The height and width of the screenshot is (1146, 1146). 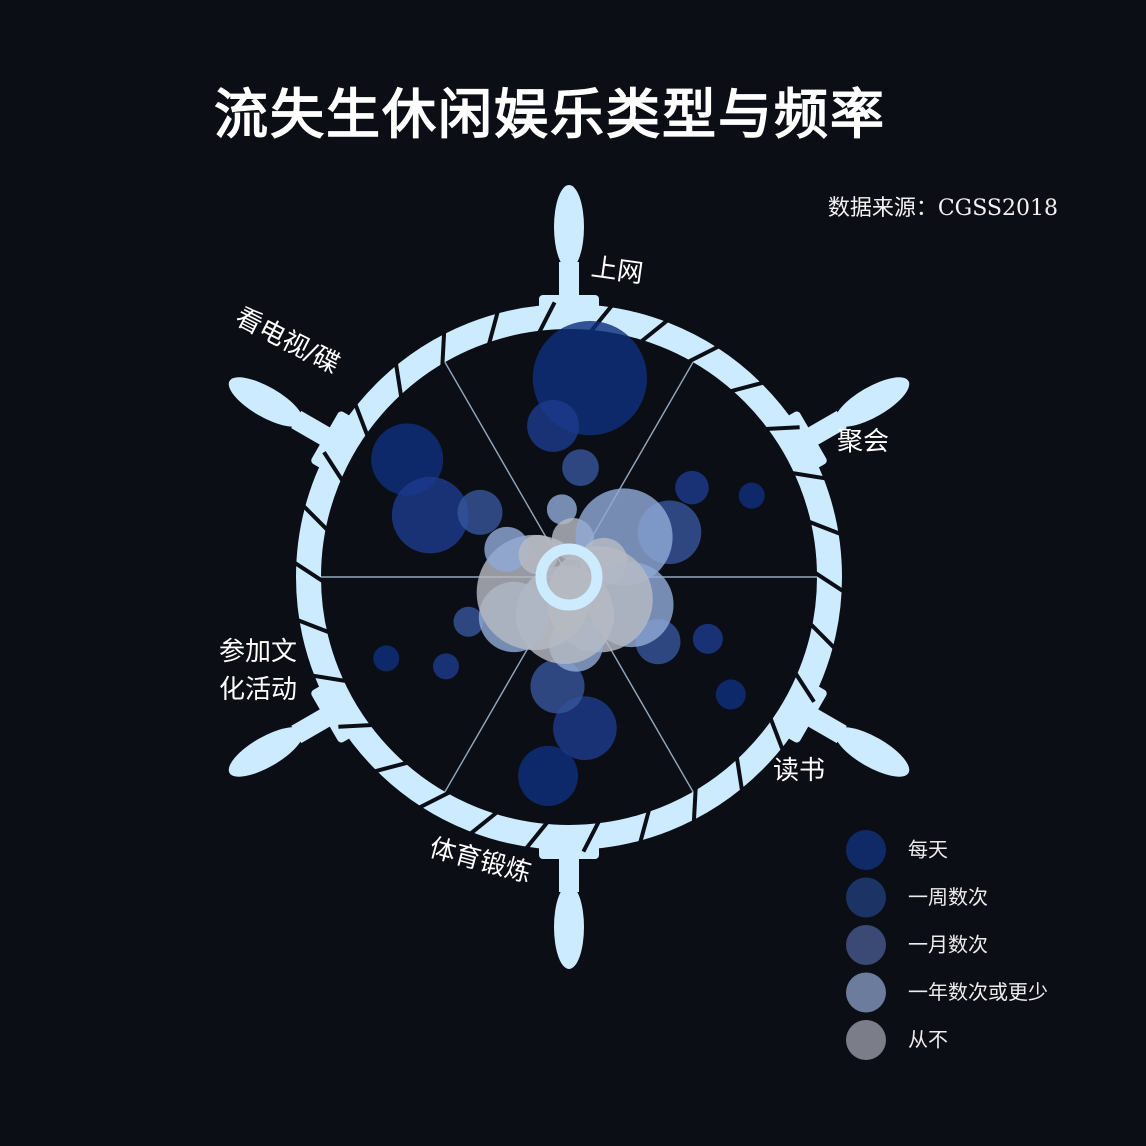 I want to click on bubble-marks, so click(x=568, y=563).